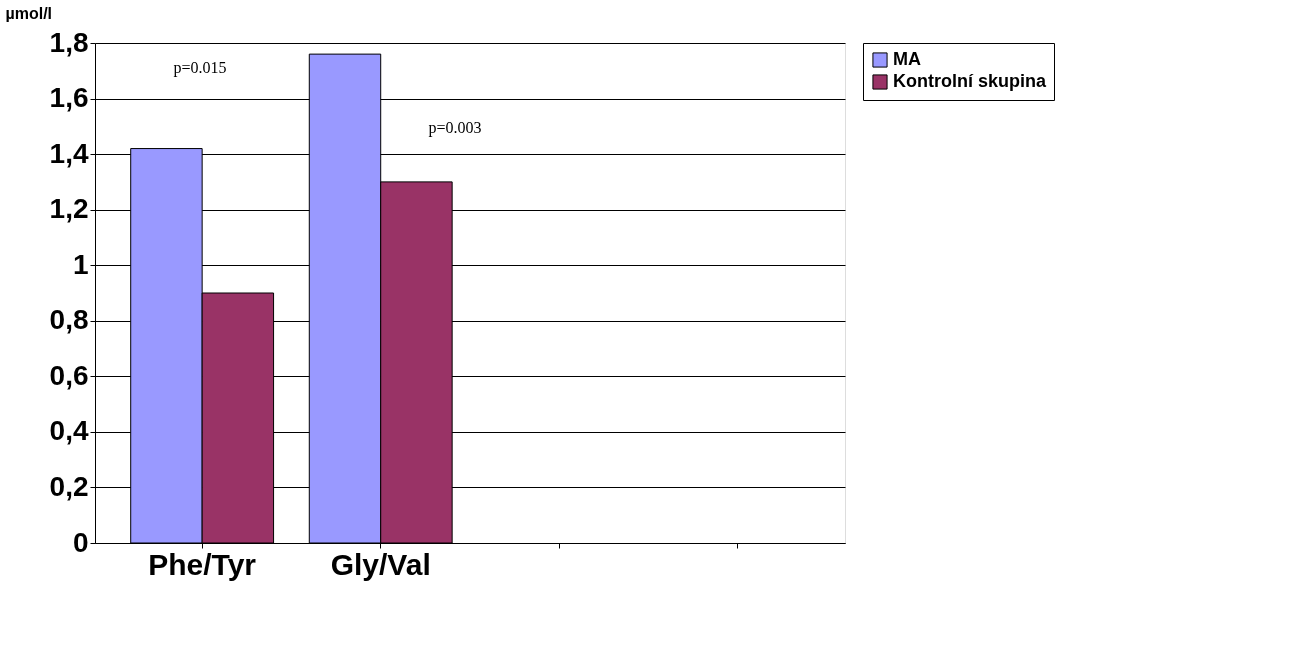 The height and width of the screenshot is (655, 1309). Describe the element at coordinates (69, 375) in the screenshot. I see `y-tick-label: 0,6` at that location.